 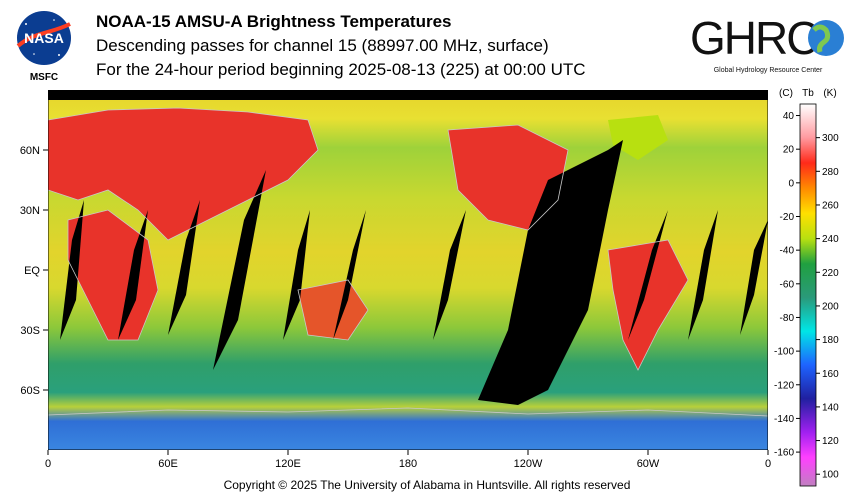 I want to click on colorbar-kelvin-label: 240, so click(x=830, y=239).